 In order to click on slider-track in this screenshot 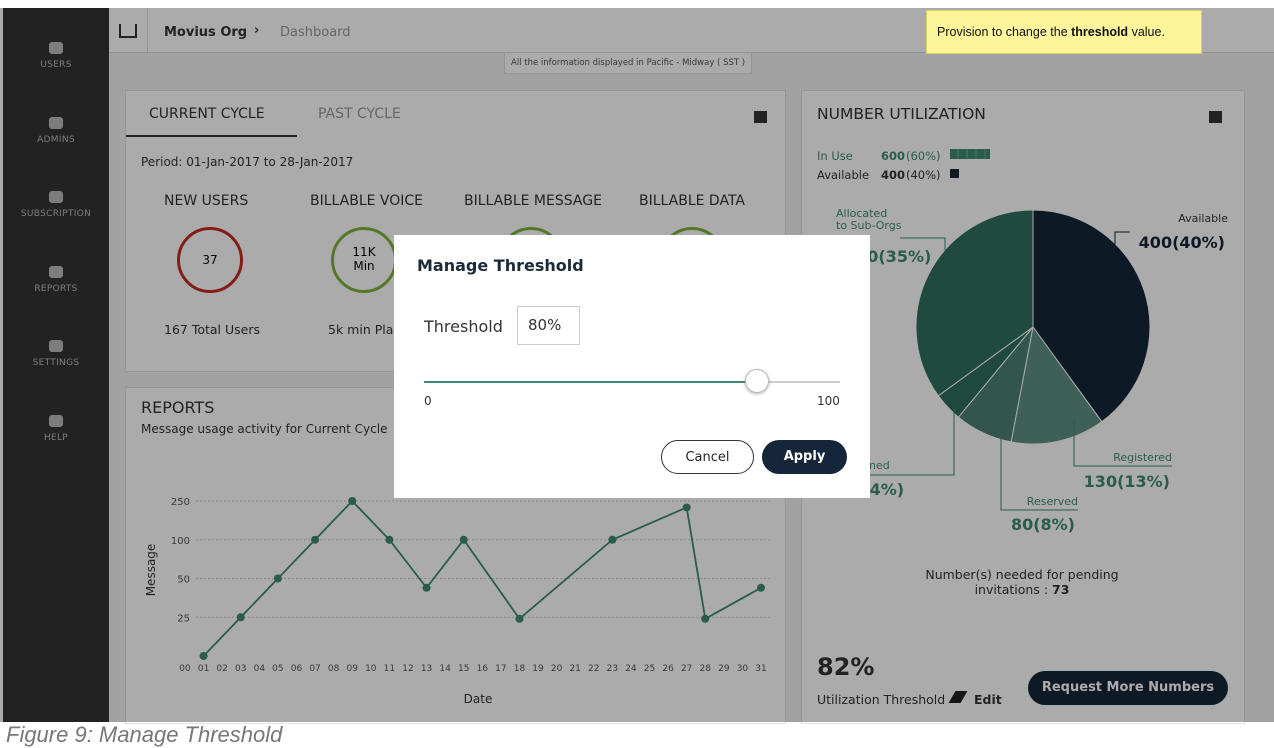, I will do `click(632, 381)`.